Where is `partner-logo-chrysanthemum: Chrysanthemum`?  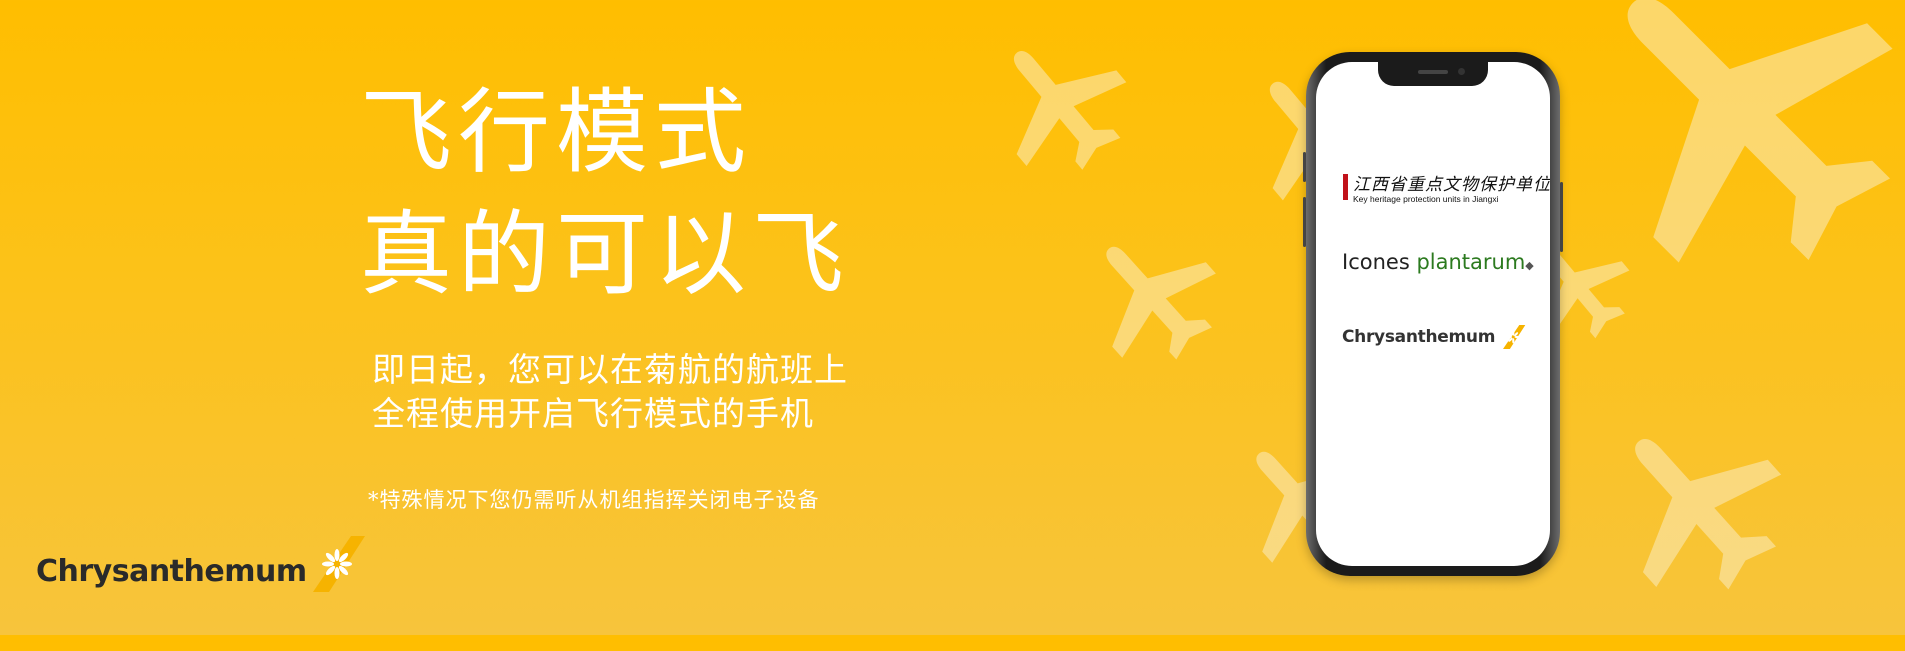
partner-logo-chrysanthemum: Chrysanthemum is located at coordinates (1434, 337).